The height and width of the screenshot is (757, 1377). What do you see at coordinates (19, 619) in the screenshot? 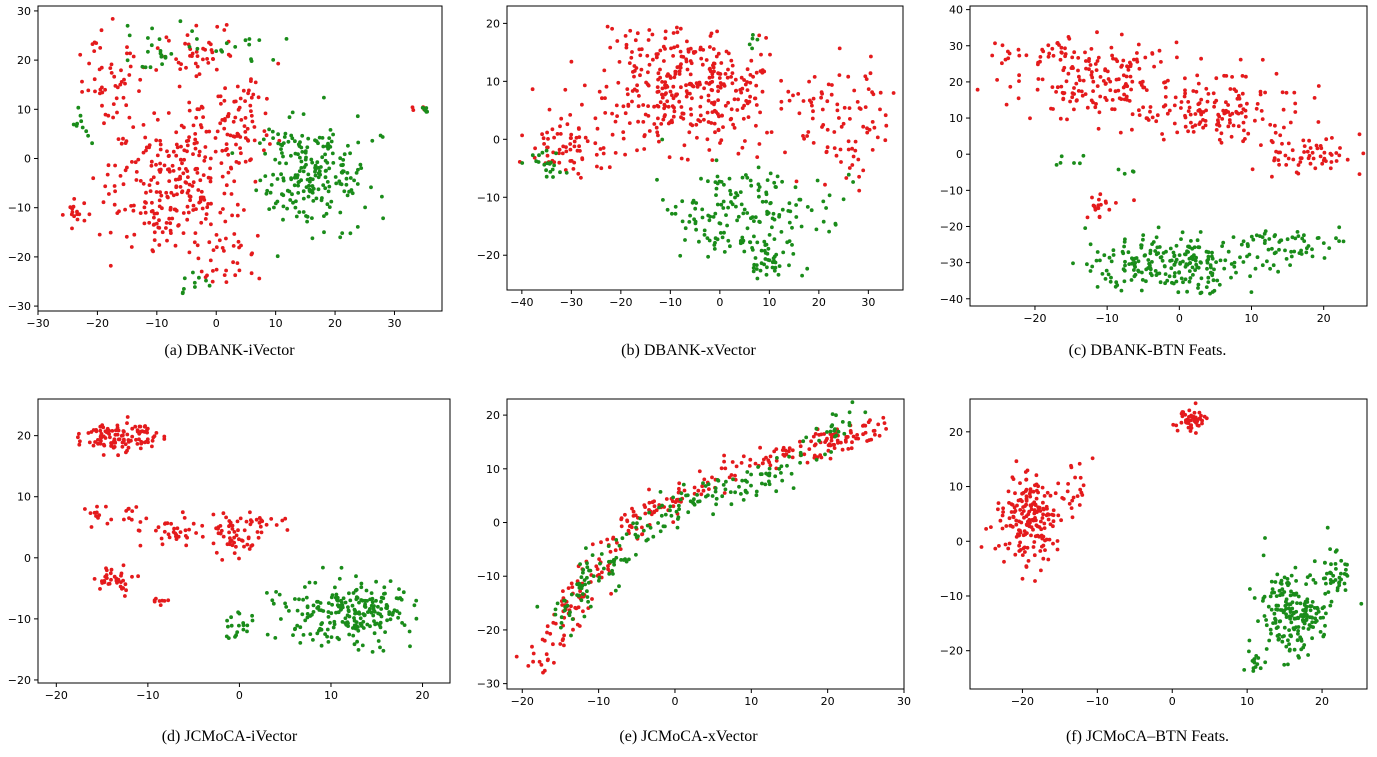
I see `y-tick-label: −10` at bounding box center [19, 619].